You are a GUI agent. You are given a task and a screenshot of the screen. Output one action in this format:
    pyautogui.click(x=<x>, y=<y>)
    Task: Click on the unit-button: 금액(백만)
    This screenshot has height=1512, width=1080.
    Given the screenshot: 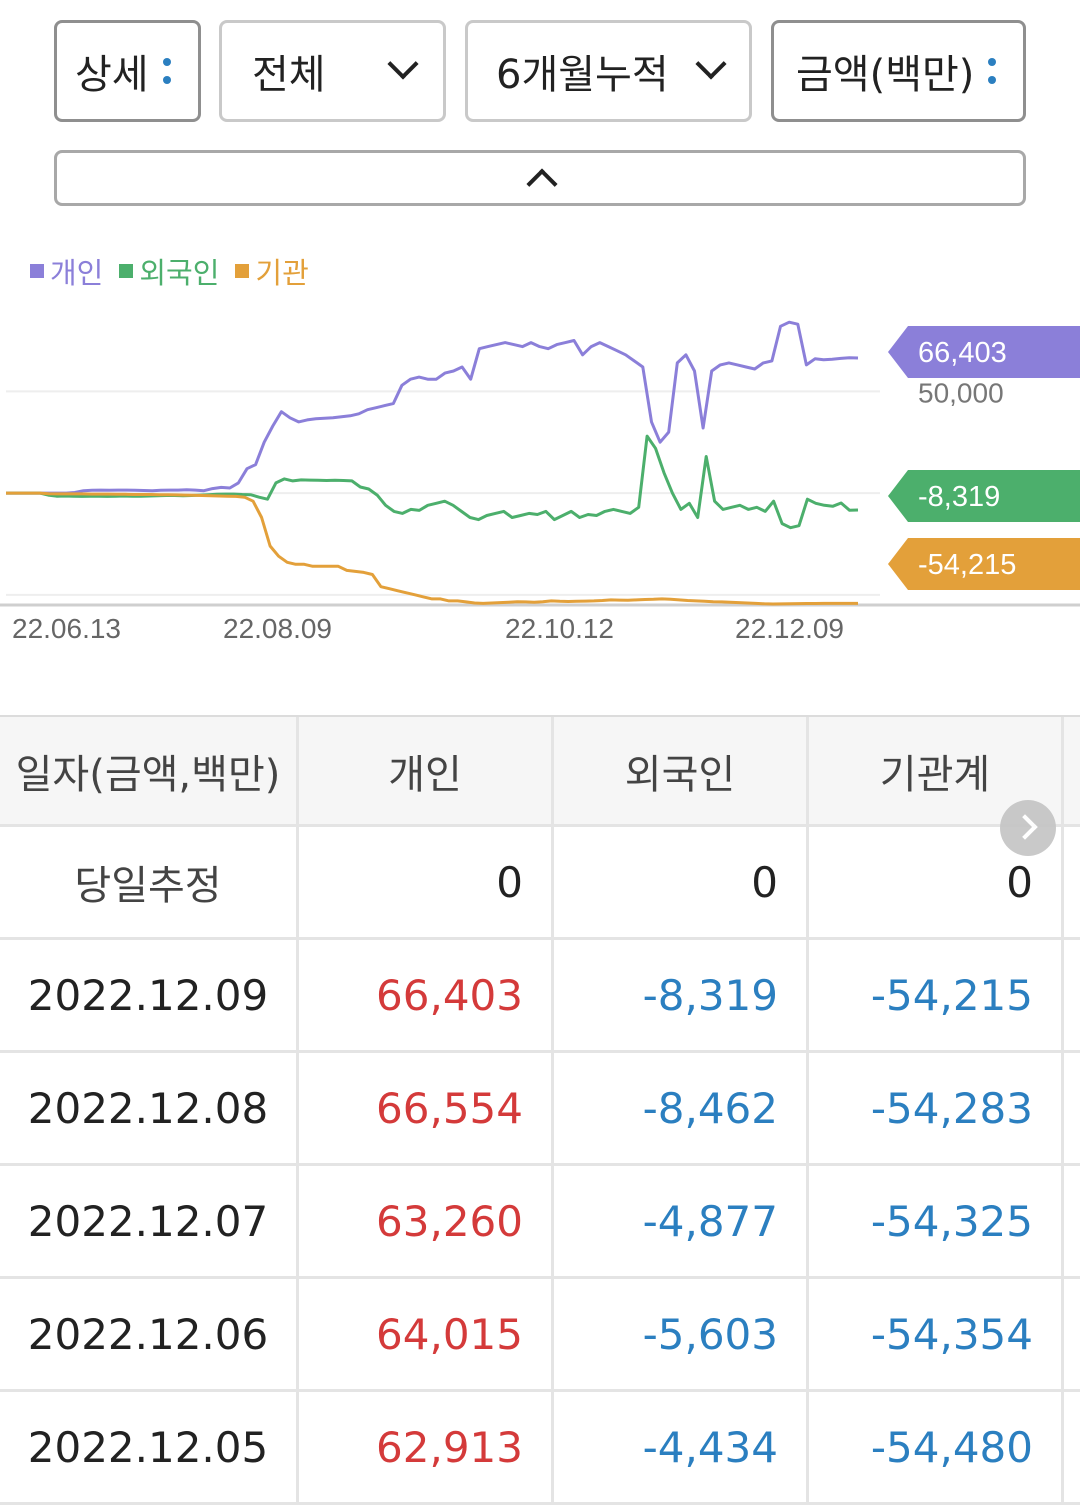 What is the action you would take?
    pyautogui.click(x=898, y=71)
    